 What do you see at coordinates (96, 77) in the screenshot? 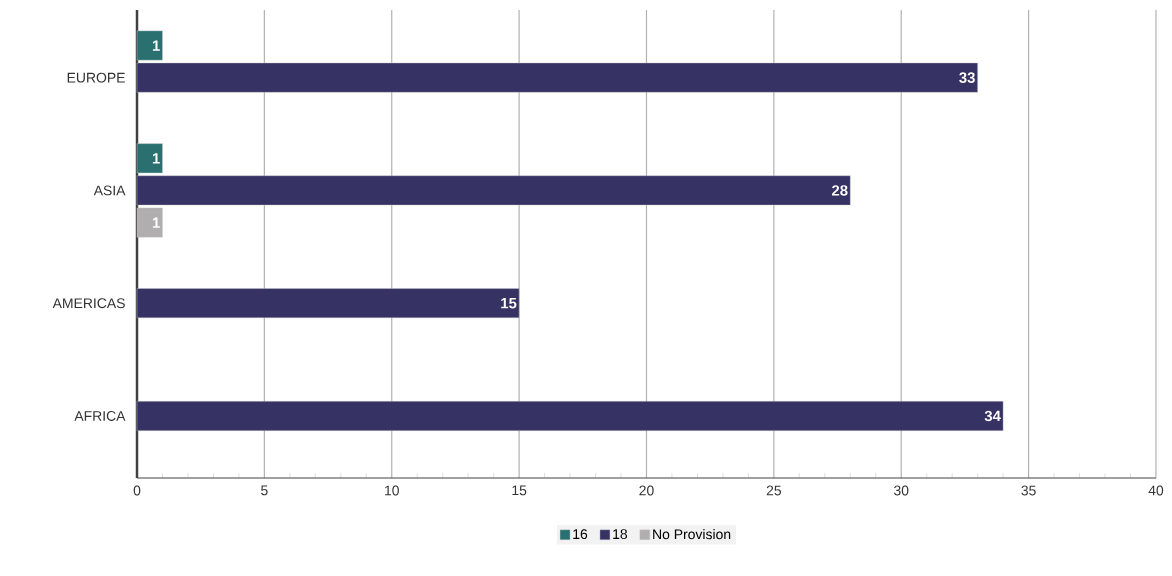
I see `y-tick-label: EUROPE` at bounding box center [96, 77].